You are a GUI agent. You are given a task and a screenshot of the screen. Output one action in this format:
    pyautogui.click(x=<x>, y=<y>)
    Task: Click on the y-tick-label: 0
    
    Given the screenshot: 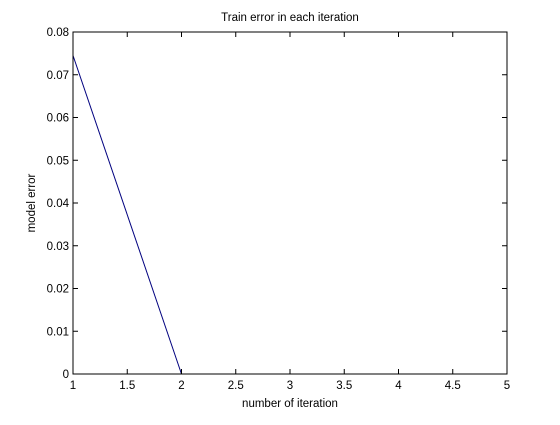 What is the action you would take?
    pyautogui.click(x=66, y=375)
    